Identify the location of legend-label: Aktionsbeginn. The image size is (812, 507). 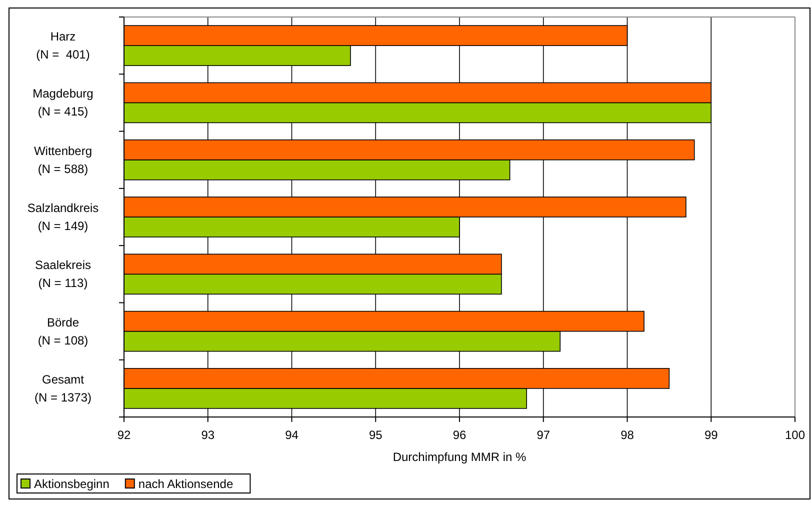
(72, 484).